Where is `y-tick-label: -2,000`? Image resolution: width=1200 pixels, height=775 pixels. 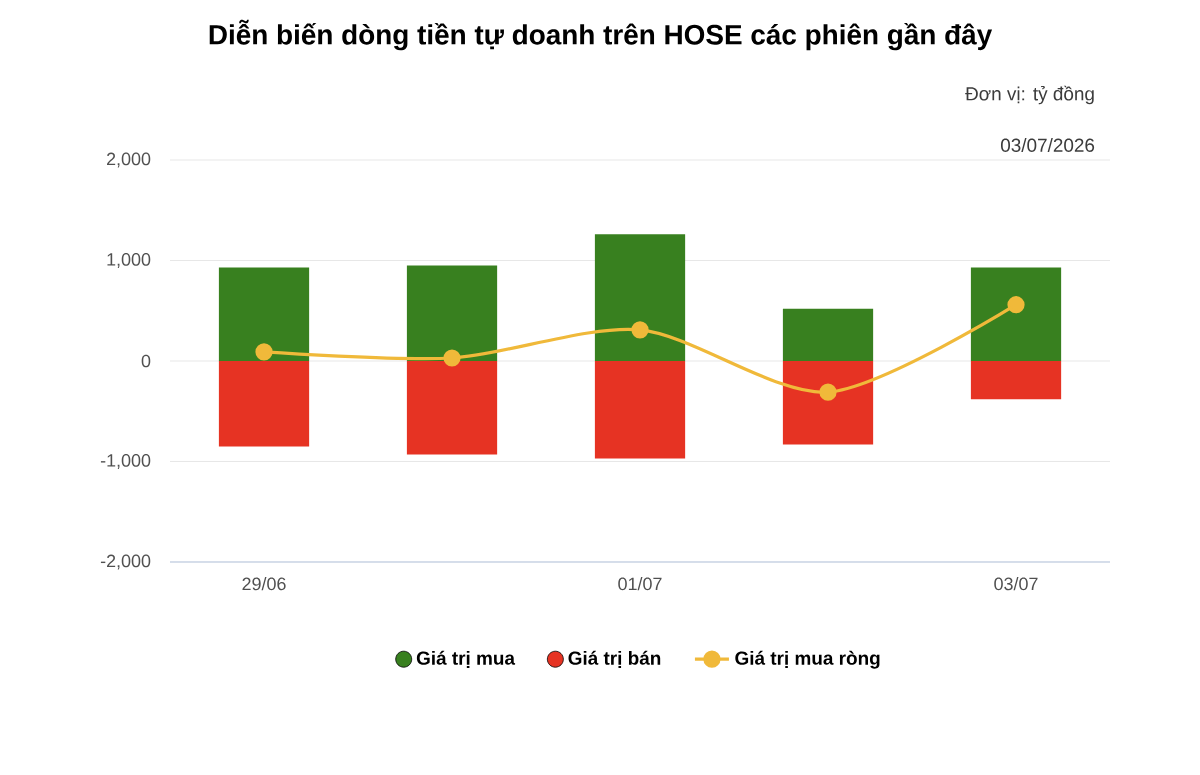
y-tick-label: -2,000 is located at coordinates (125, 562).